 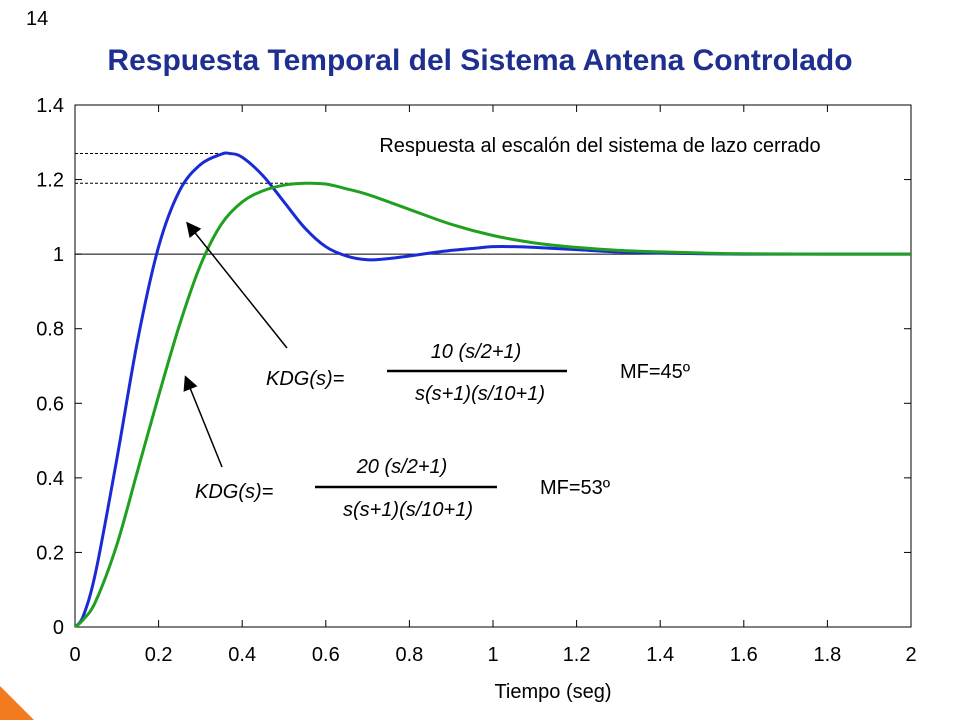 What do you see at coordinates (744, 655) in the screenshot?
I see `x-tick-label: 1.6` at bounding box center [744, 655].